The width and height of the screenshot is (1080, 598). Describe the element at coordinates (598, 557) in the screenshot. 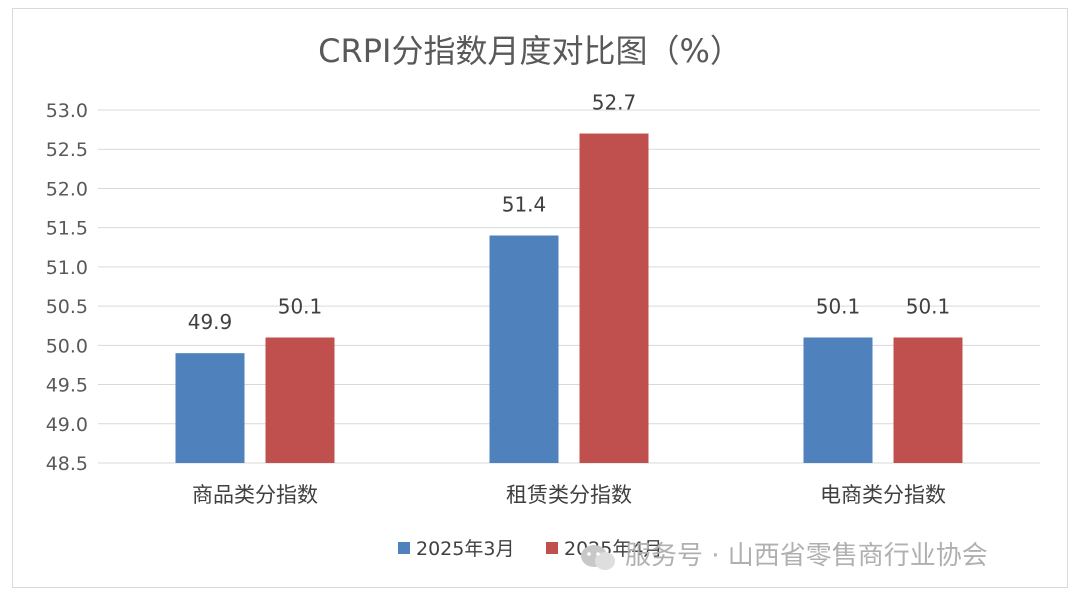

I see `chat-bubble-icon` at that location.